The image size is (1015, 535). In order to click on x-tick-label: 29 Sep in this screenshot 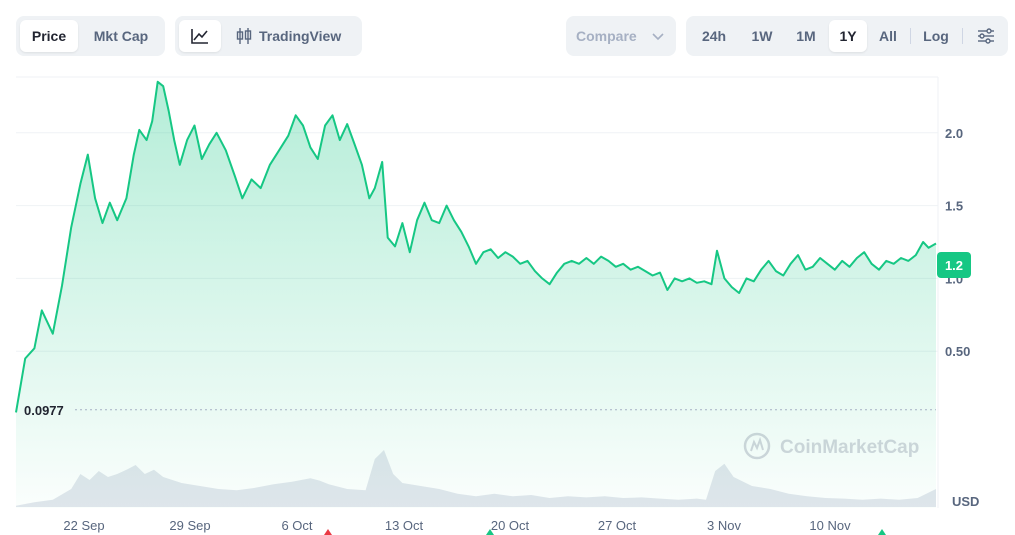, I will do `click(189, 525)`.